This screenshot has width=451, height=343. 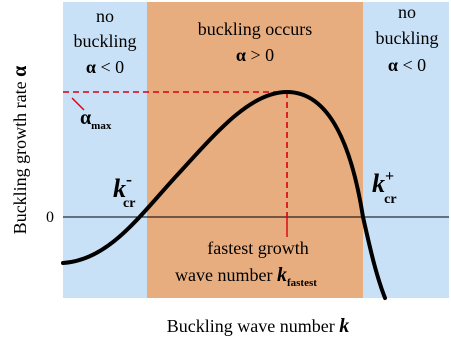 What do you see at coordinates (384, 187) in the screenshot?
I see `k-cr-plus-label: k+ cr` at bounding box center [384, 187].